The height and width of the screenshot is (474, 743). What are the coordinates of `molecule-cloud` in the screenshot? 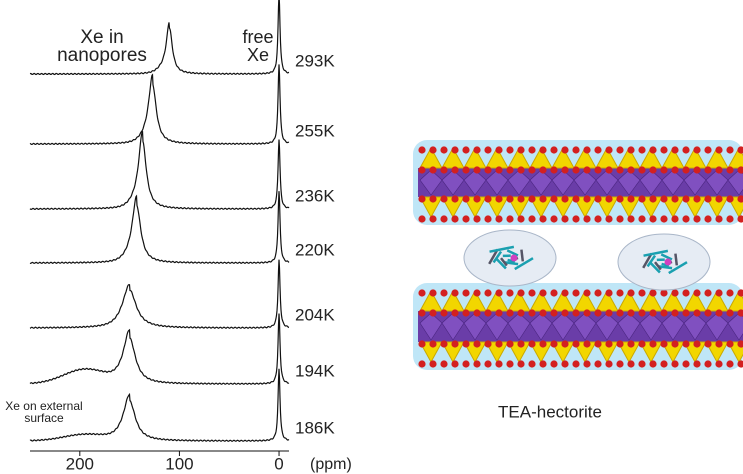 It's located at (510, 258).